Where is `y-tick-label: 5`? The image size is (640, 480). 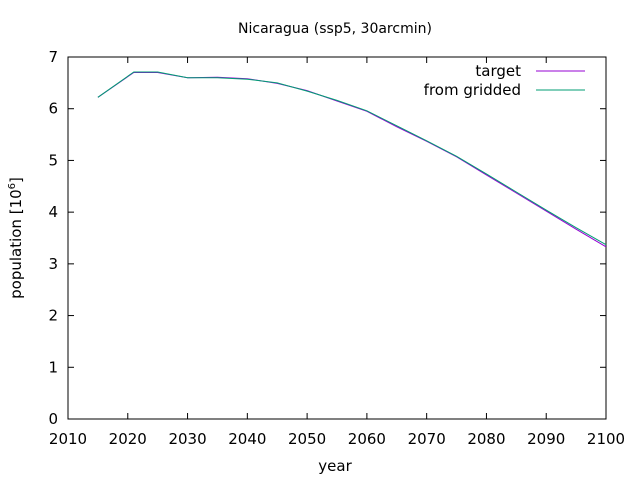 y-tick-label: 5 is located at coordinates (53, 160).